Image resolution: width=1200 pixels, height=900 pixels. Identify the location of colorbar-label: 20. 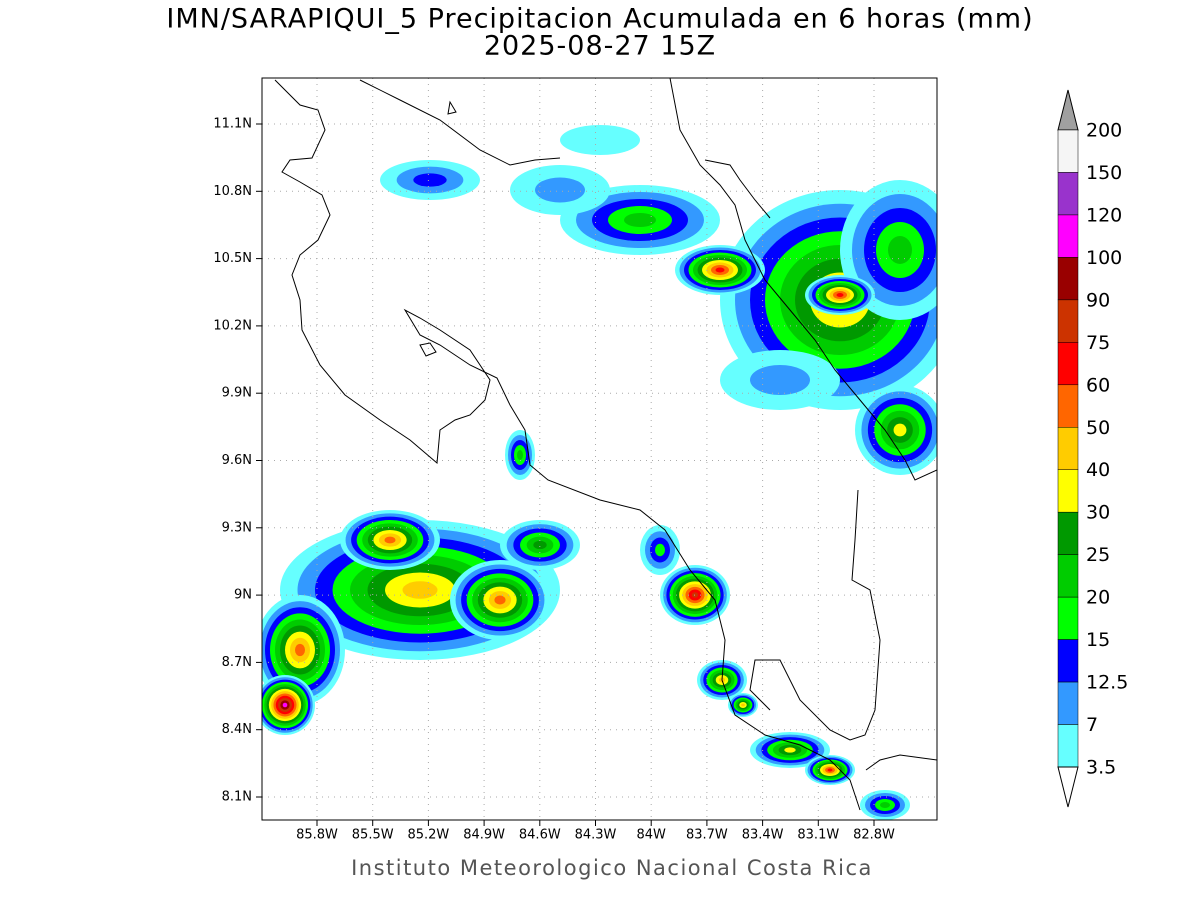
(1098, 598).